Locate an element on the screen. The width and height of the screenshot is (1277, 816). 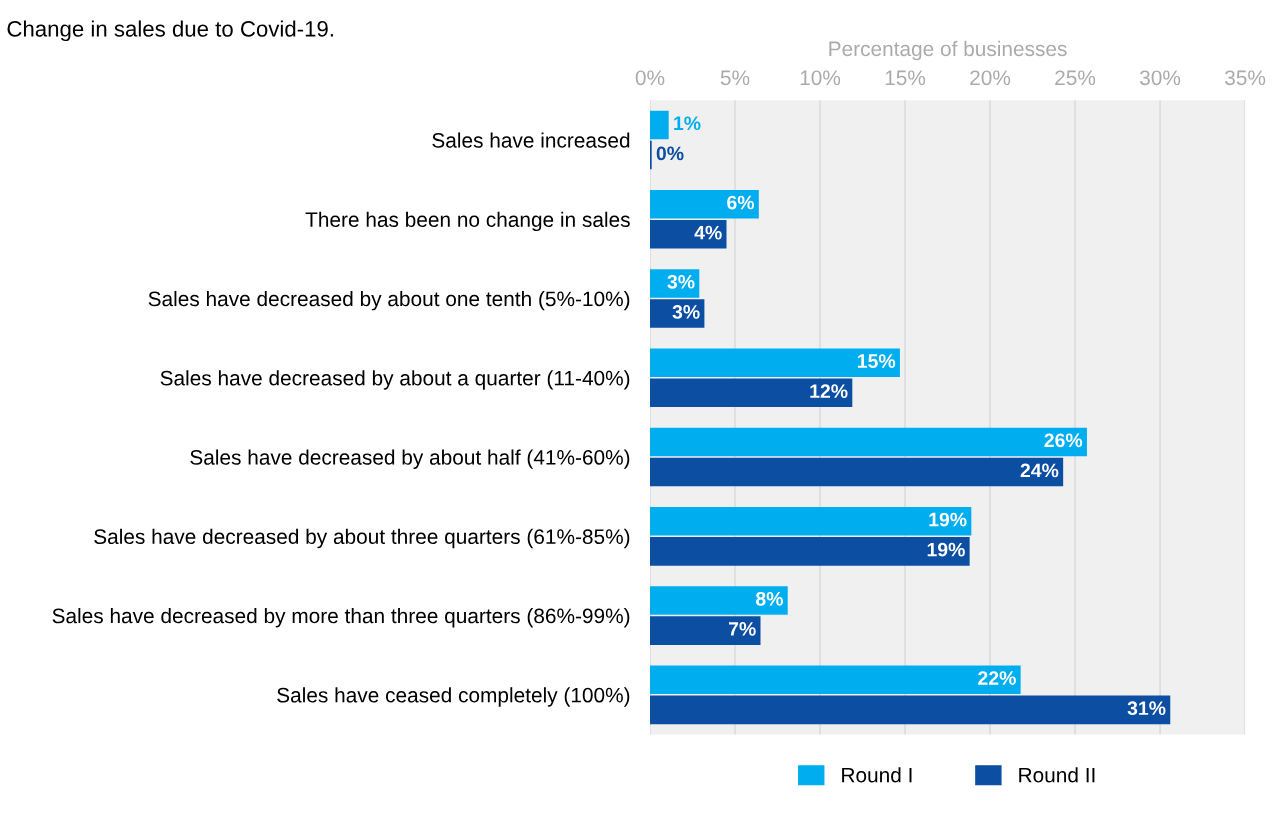
y-tick-label: Sales have decreased by about a quarter (11-40%) is located at coordinates (395, 380).